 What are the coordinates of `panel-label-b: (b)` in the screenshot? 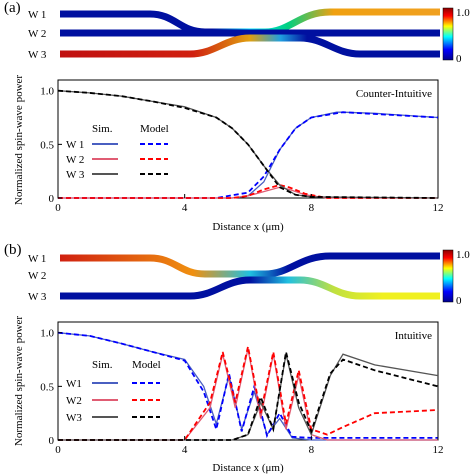 It's located at (13, 250).